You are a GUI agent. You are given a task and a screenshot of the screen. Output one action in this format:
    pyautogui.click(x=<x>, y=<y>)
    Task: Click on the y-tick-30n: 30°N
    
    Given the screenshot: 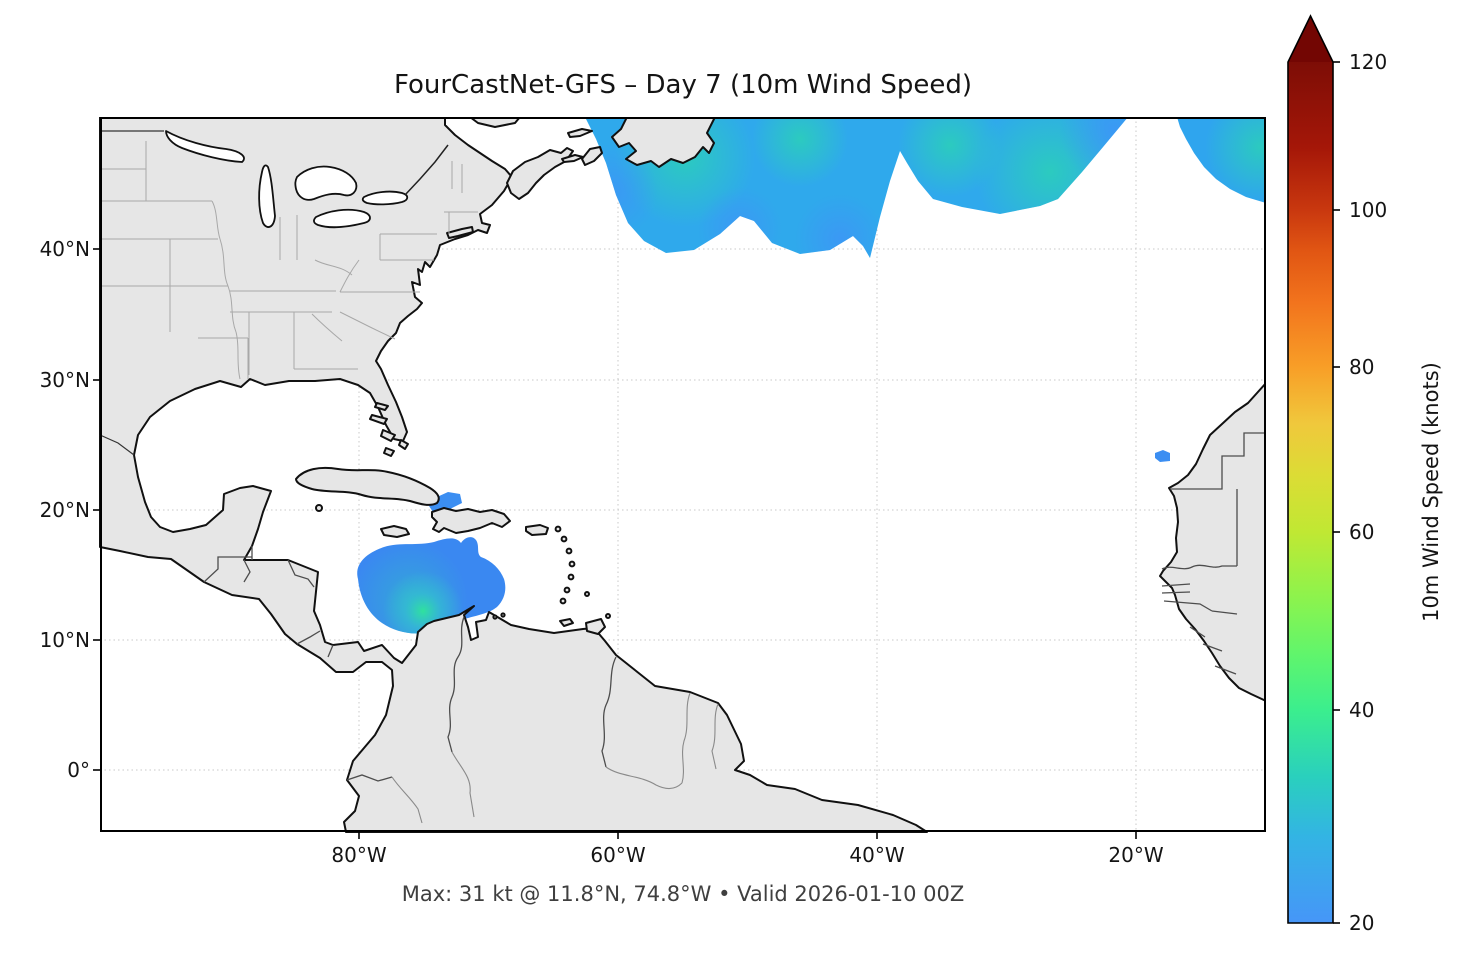 What is the action you would take?
    pyautogui.click(x=64, y=380)
    